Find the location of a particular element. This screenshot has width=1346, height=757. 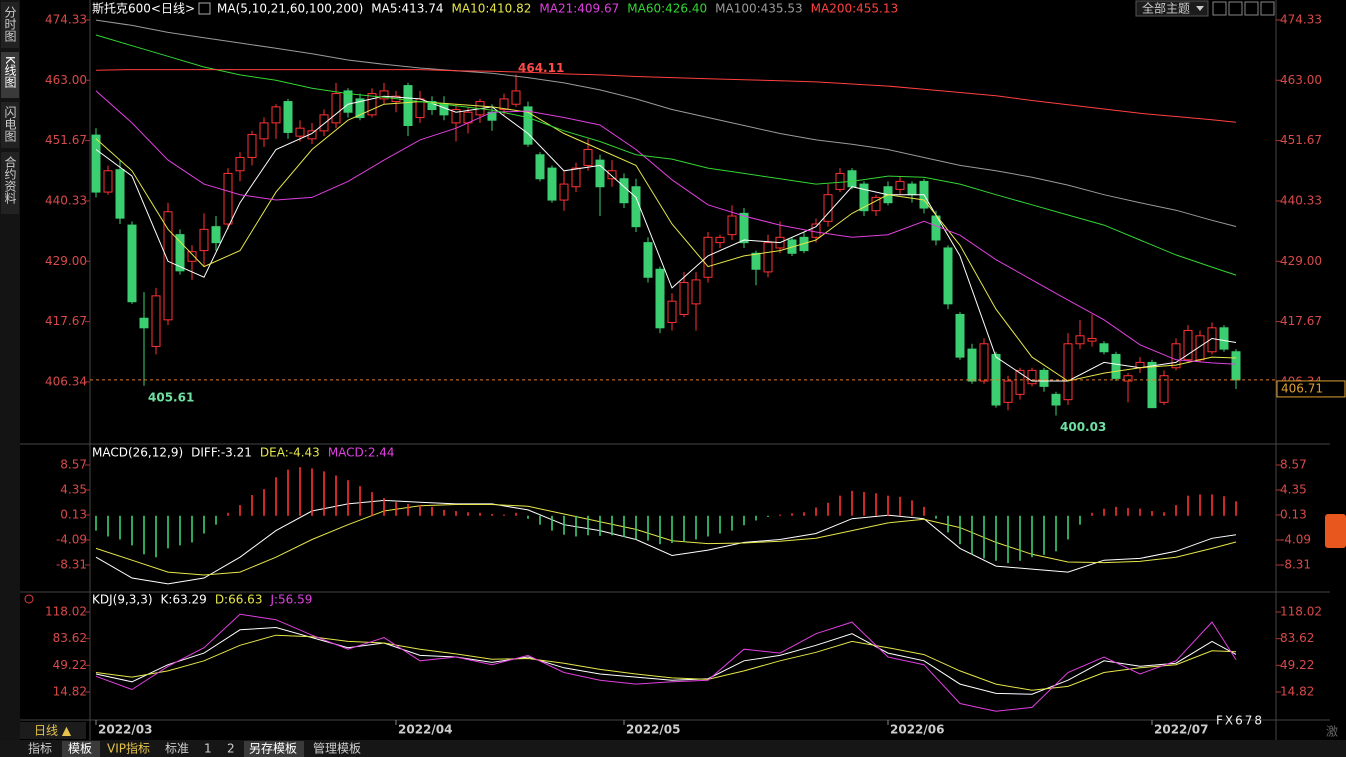

legend-text: MACD(26,12,9) is located at coordinates (137, 453).